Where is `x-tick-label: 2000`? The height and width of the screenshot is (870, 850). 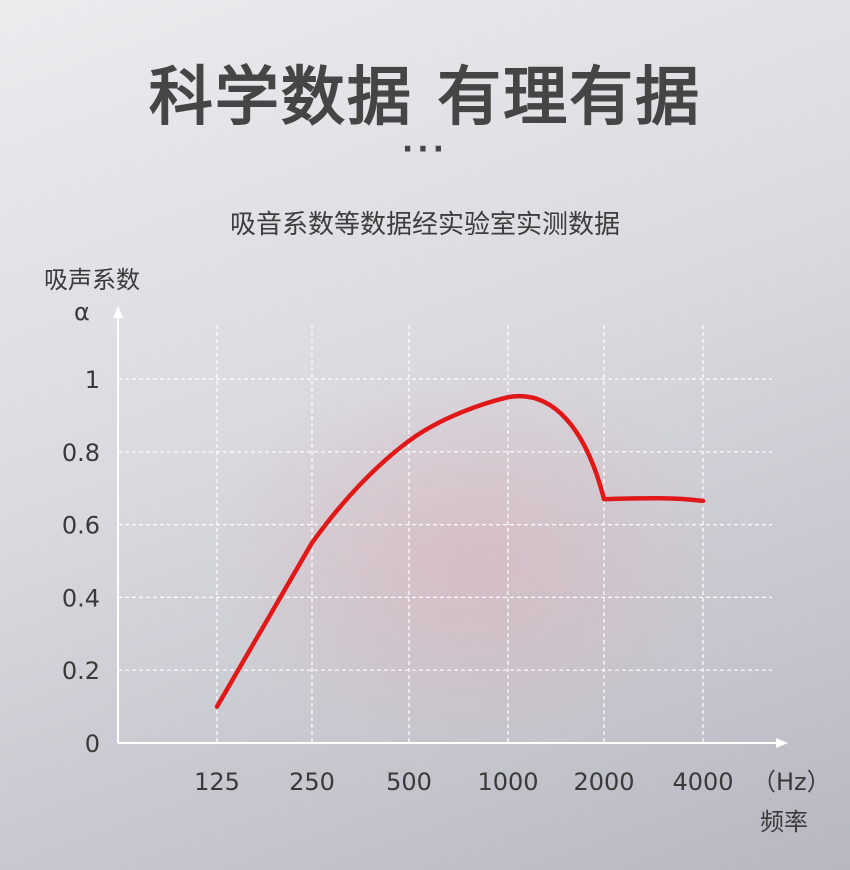
x-tick-label: 2000 is located at coordinates (603, 782).